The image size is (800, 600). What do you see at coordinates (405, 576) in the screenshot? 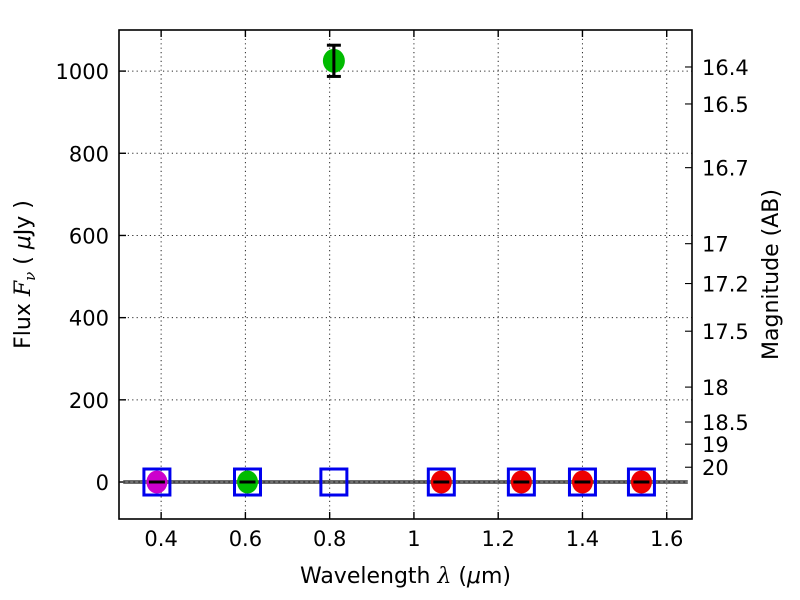
I see `x-axis-title: Wavelength λ (μm)` at bounding box center [405, 576].